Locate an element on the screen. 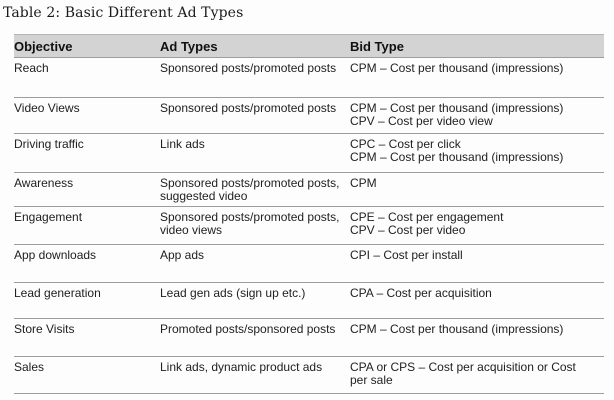 The width and height of the screenshot is (614, 400). table-header-row: Objective Ad Types Bid Type is located at coordinates (309, 46).